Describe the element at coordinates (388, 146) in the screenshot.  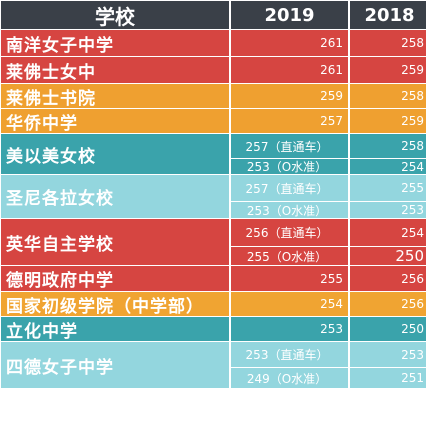
I see `score-2018-through-train: 258` at that location.